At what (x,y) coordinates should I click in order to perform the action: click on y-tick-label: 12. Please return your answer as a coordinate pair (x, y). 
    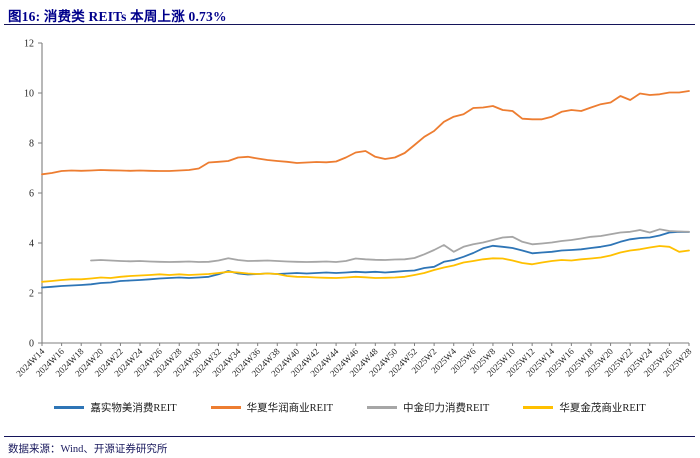
    Looking at the image, I should click on (29, 44).